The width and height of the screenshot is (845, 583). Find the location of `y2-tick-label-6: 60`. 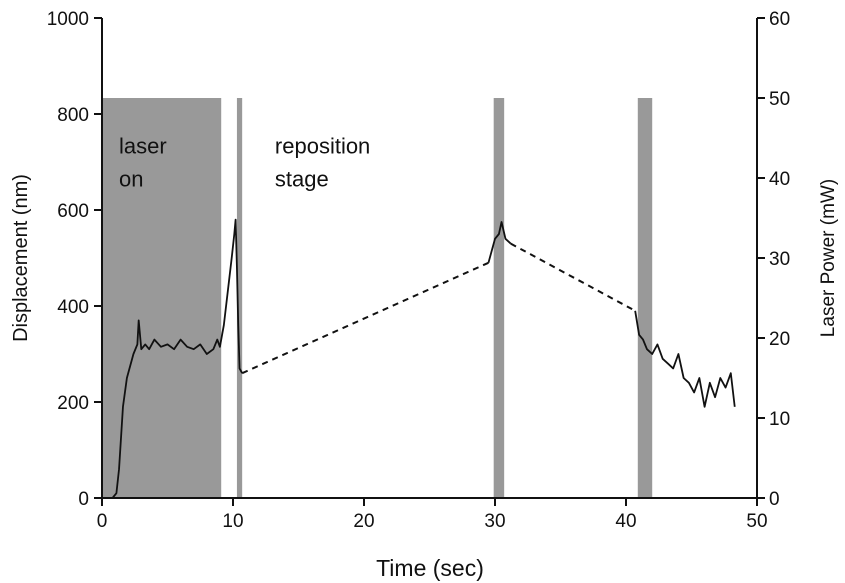

y2-tick-label-6: 60 is located at coordinates (779, 19).